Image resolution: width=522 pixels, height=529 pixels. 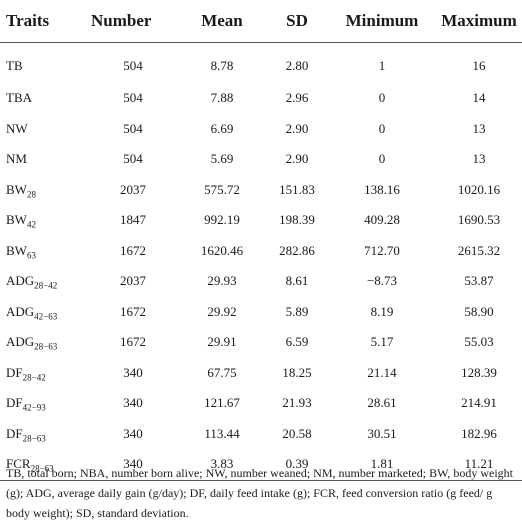 I want to click on cell-maximum: 14, so click(x=479, y=98).